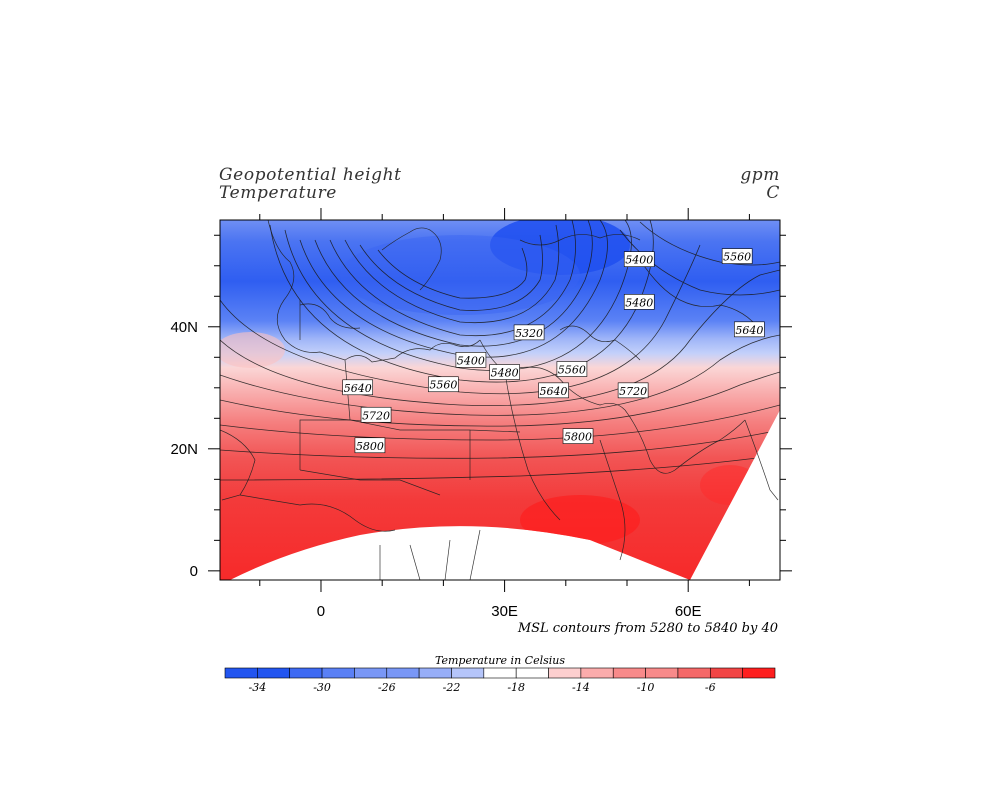  Describe the element at coordinates (688, 611) in the screenshot. I see `x-tick-label: 60E` at that location.